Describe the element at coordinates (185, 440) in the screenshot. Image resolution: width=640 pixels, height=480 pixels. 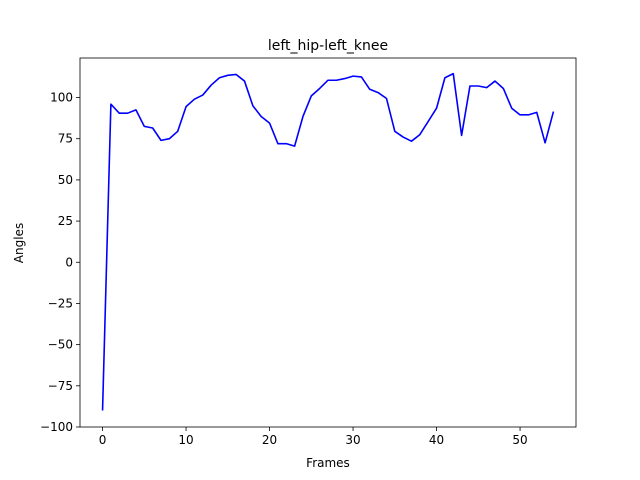
I see `x-tick-label: 10` at that location.